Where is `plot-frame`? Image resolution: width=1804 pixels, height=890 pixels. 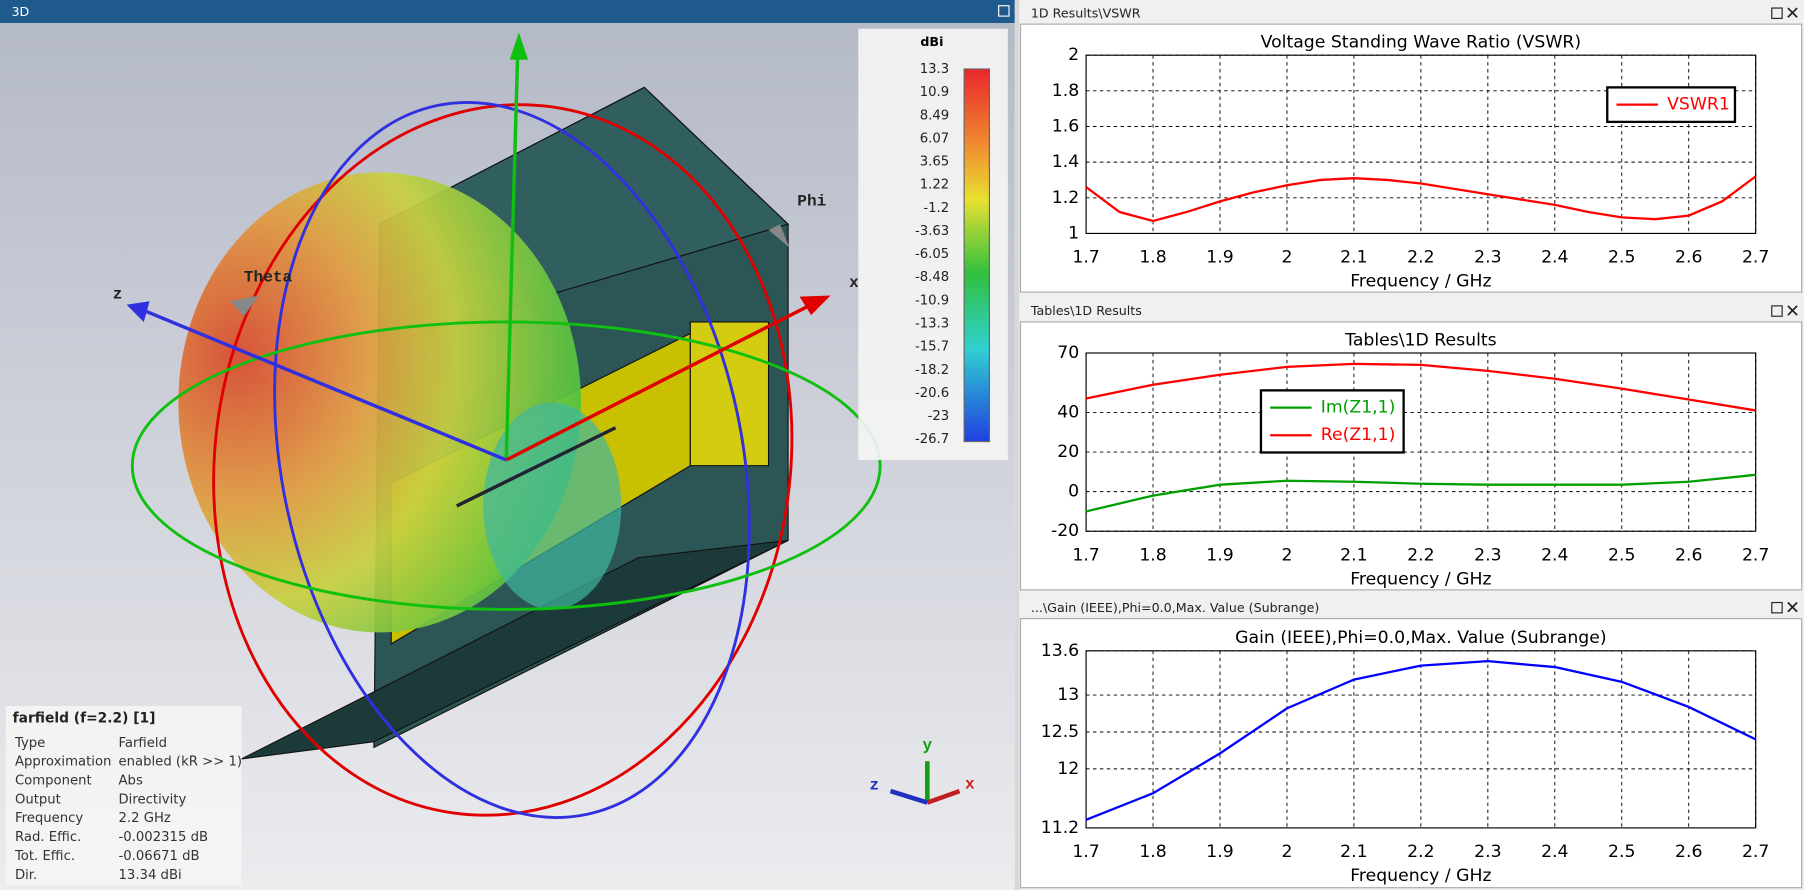
plot-frame is located at coordinates (1421, 442).